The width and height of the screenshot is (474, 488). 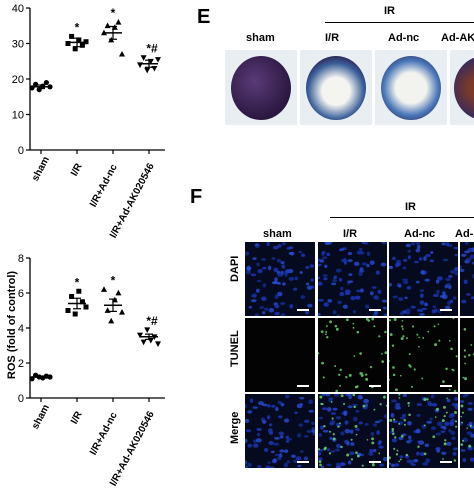 I want to click on y-tick-label: 0, so click(x=21, y=399).